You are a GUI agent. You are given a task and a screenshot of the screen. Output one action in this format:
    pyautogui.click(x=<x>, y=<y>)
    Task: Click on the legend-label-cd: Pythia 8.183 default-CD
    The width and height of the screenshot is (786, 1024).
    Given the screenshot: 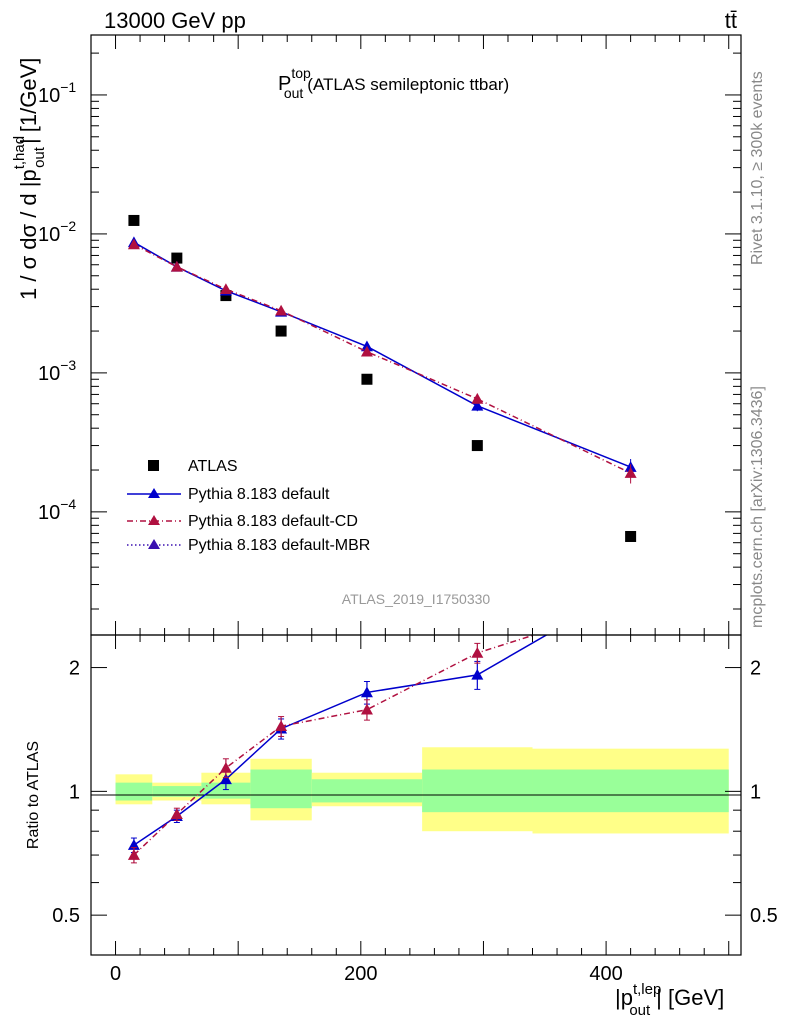 What is the action you would take?
    pyautogui.click(x=273, y=521)
    